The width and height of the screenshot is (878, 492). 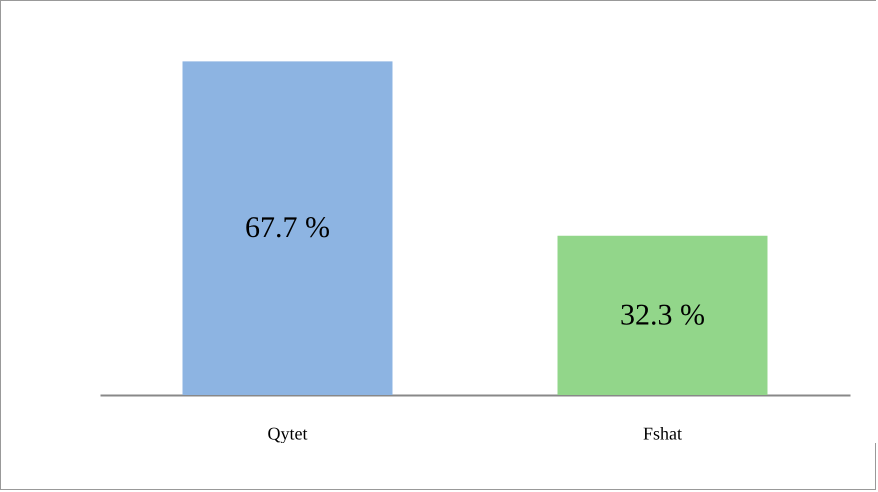 I want to click on data-label: 67.7 %, so click(x=287, y=227).